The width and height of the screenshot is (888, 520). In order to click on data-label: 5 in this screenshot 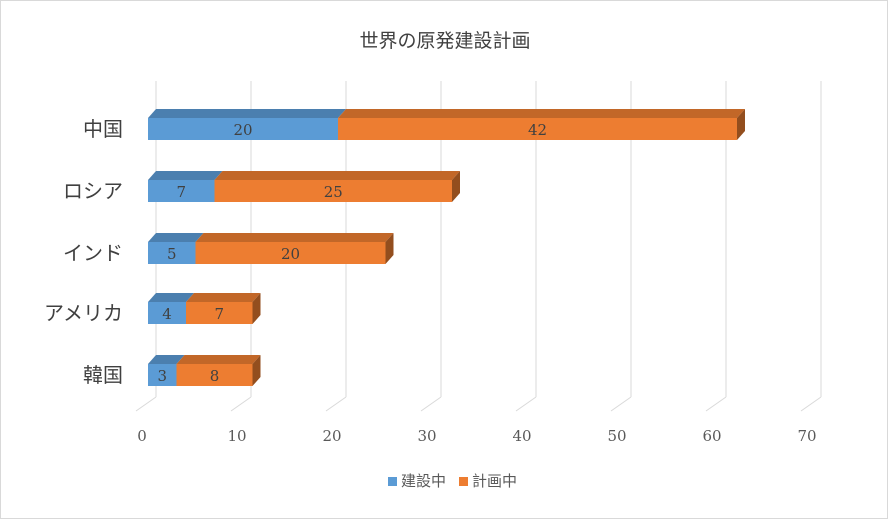, I will do `click(172, 254)`.